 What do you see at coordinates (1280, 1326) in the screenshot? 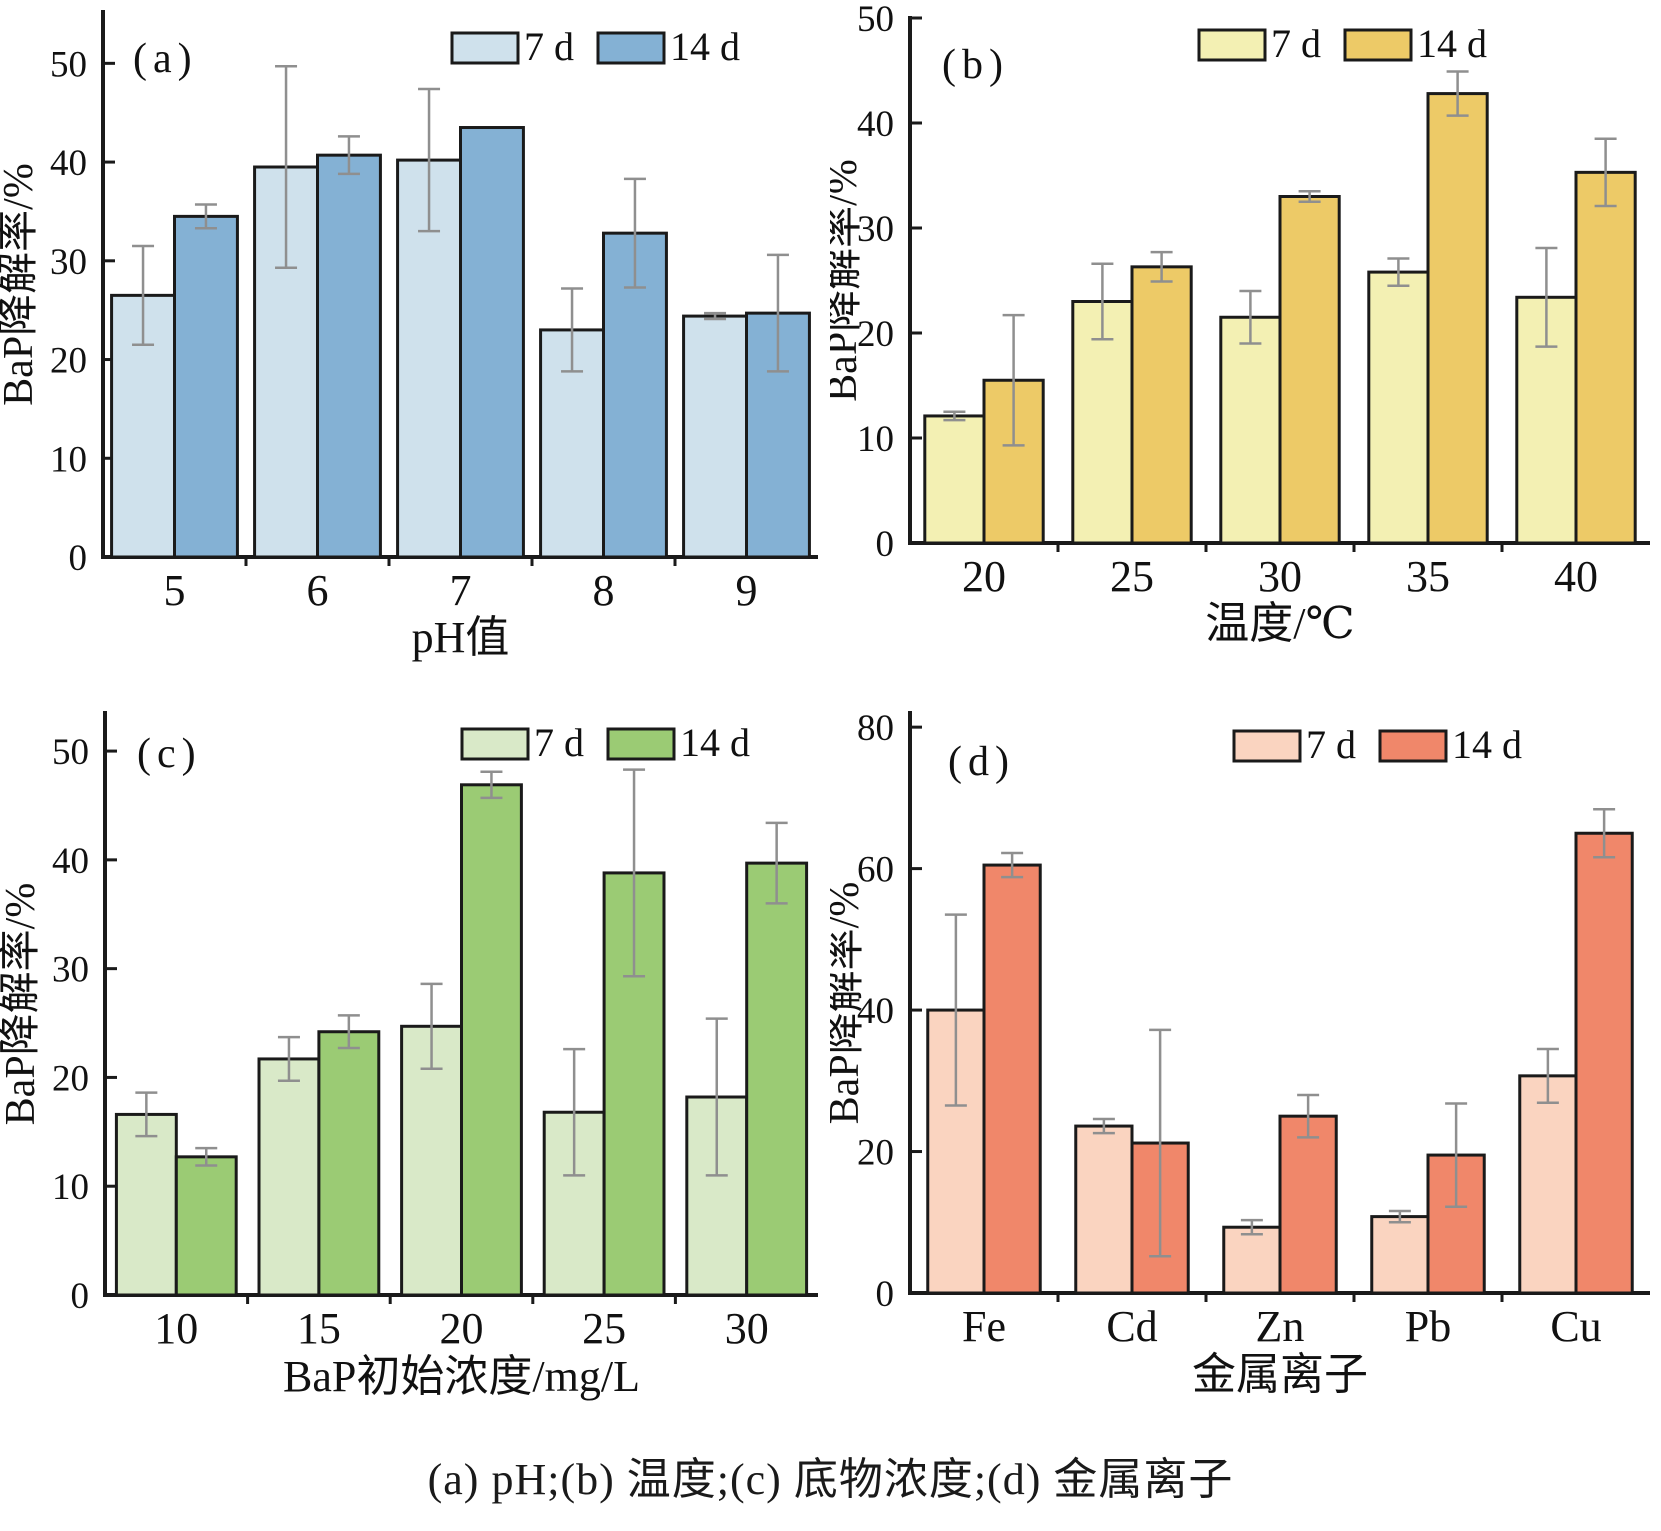
I see `x-category-label: Zn` at bounding box center [1280, 1326].